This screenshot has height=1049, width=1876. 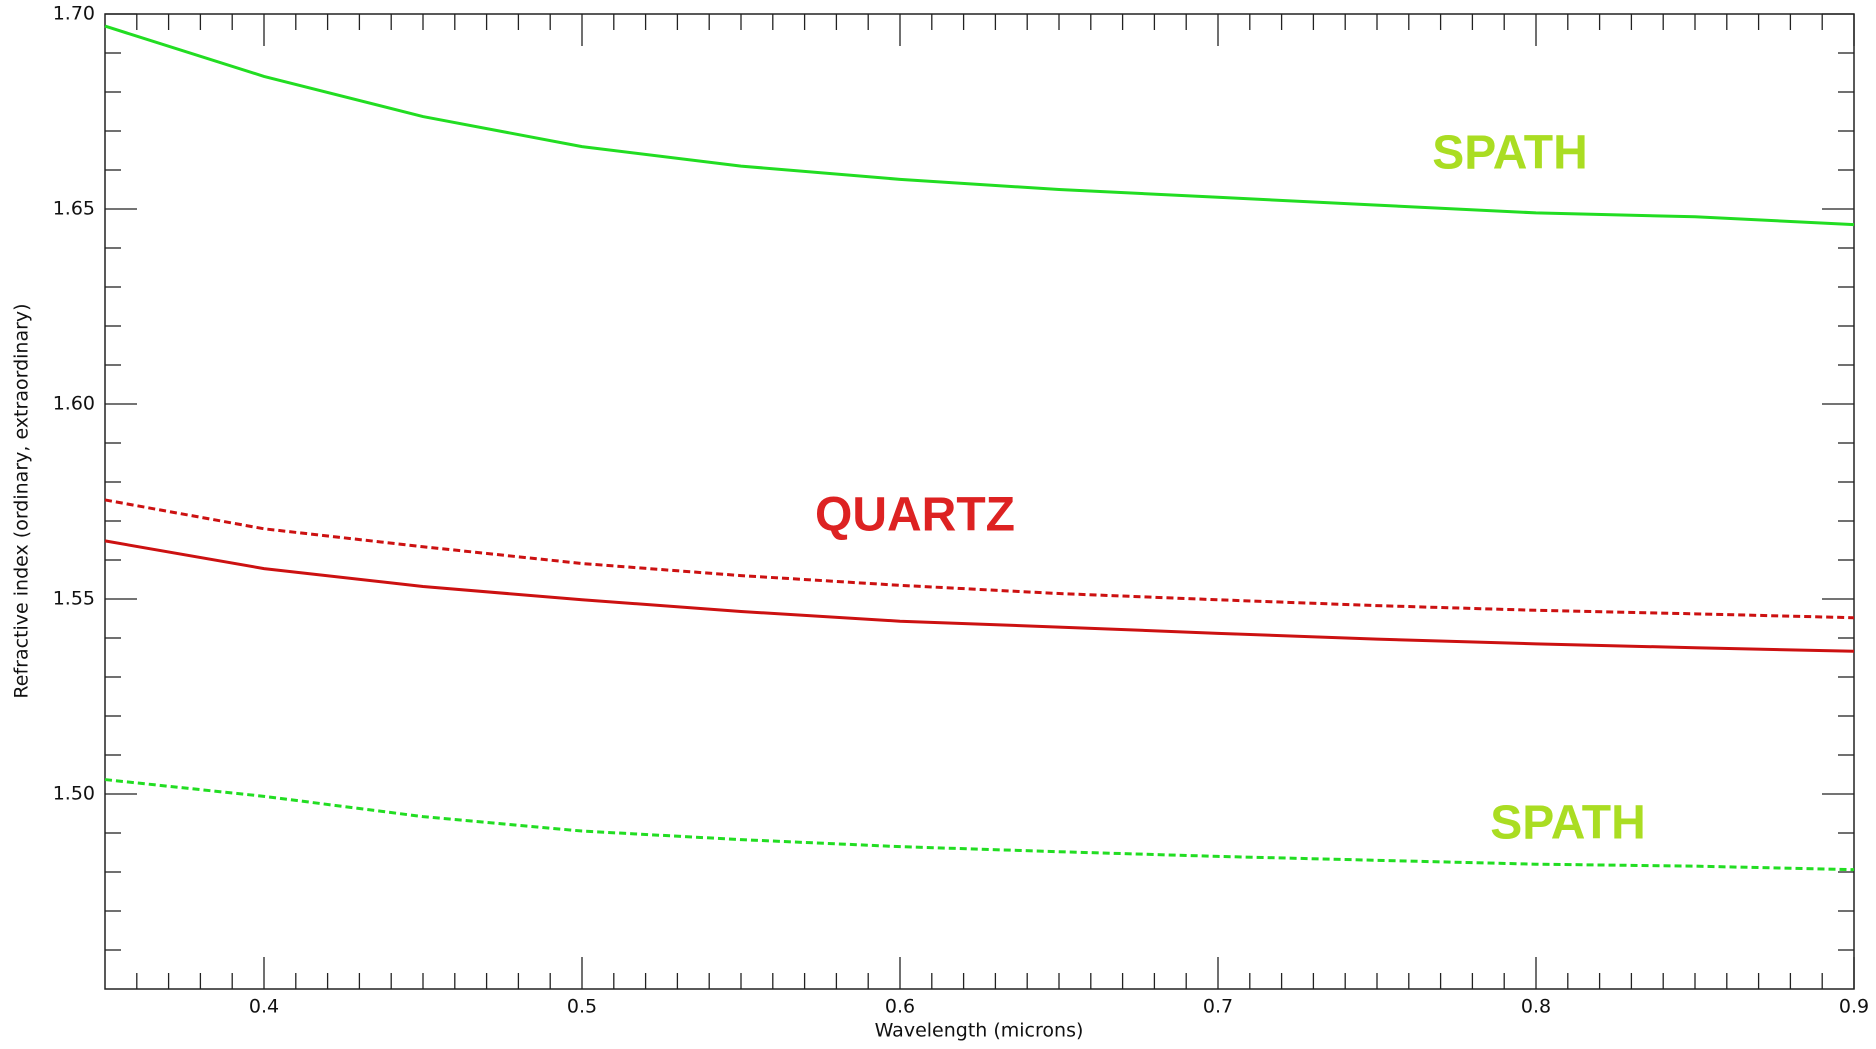 What do you see at coordinates (915, 515) in the screenshot?
I see `annotation: QUARTZ` at bounding box center [915, 515].